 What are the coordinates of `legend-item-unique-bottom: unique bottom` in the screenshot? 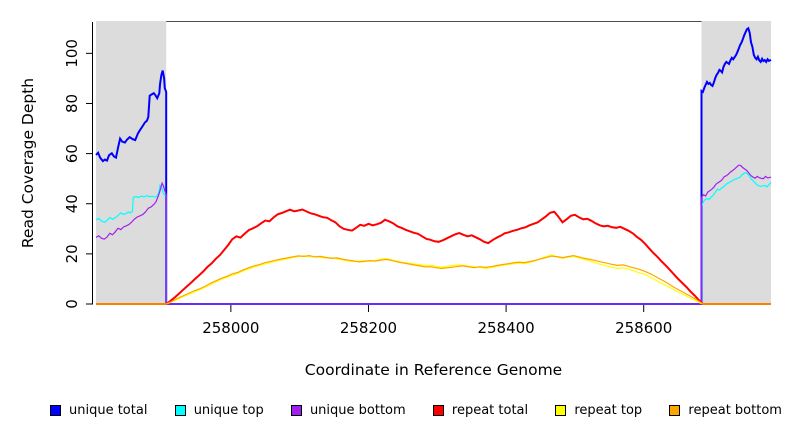 It's located at (348, 410).